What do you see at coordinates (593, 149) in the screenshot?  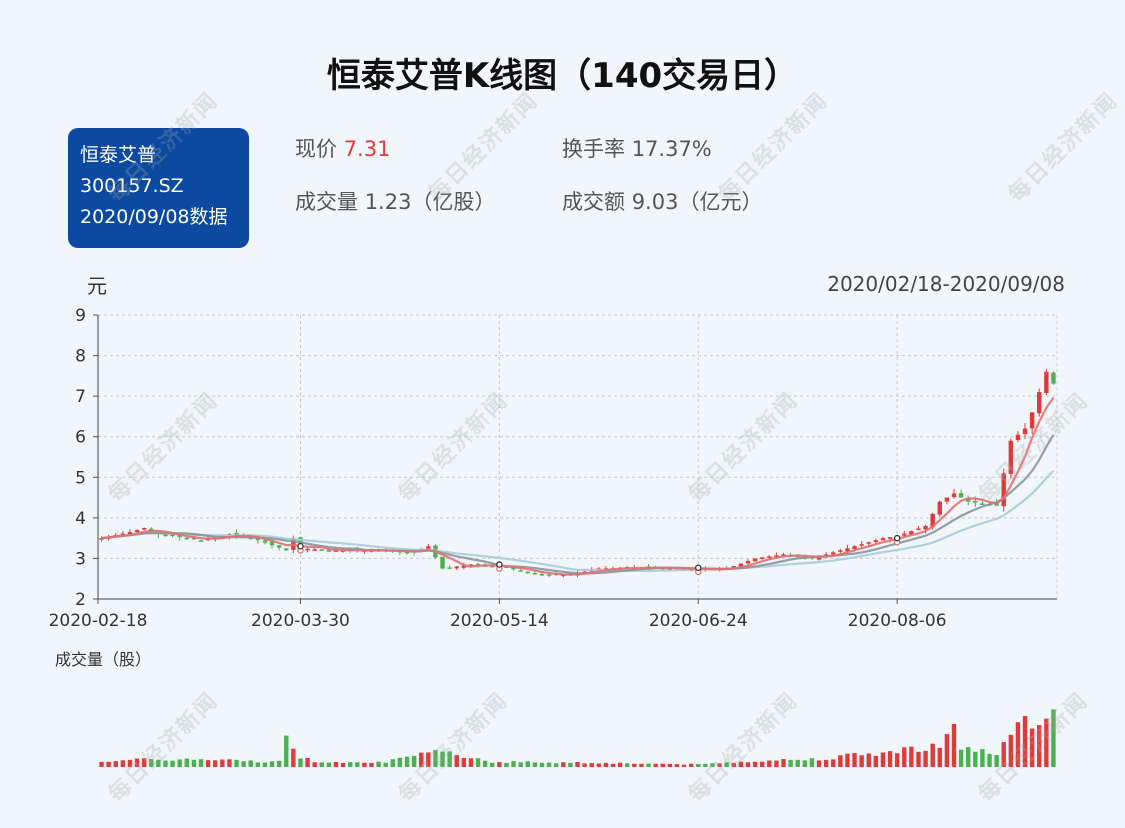 I see `turnover-label: 换手率` at bounding box center [593, 149].